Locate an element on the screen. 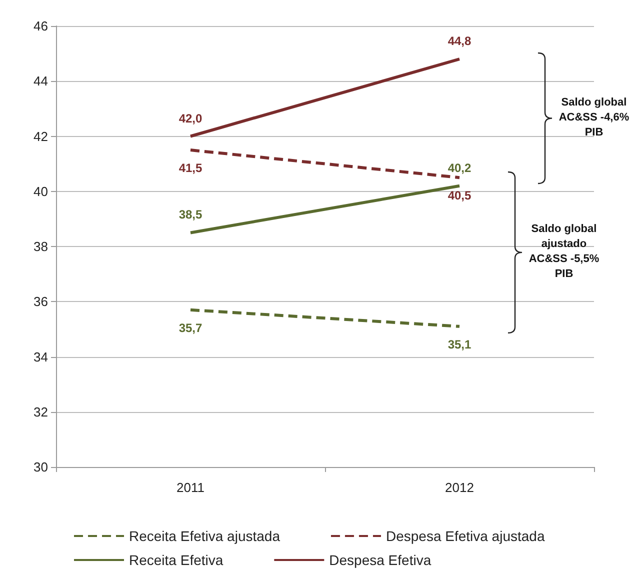 The height and width of the screenshot is (580, 630). data-label: 35,7 is located at coordinates (190, 327).